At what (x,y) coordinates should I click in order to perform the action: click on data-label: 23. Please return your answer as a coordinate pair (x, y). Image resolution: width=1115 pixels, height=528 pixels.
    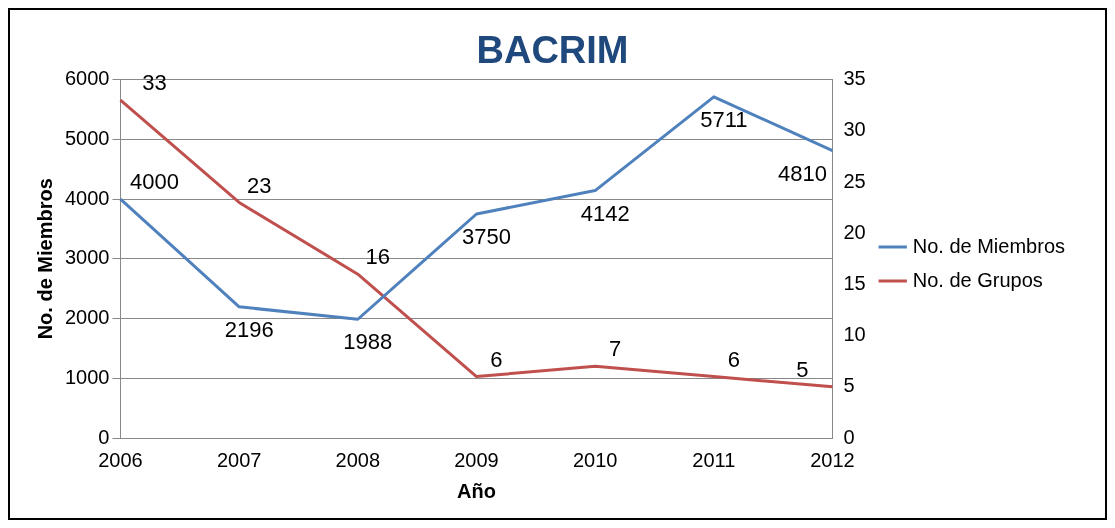
    Looking at the image, I should click on (259, 185).